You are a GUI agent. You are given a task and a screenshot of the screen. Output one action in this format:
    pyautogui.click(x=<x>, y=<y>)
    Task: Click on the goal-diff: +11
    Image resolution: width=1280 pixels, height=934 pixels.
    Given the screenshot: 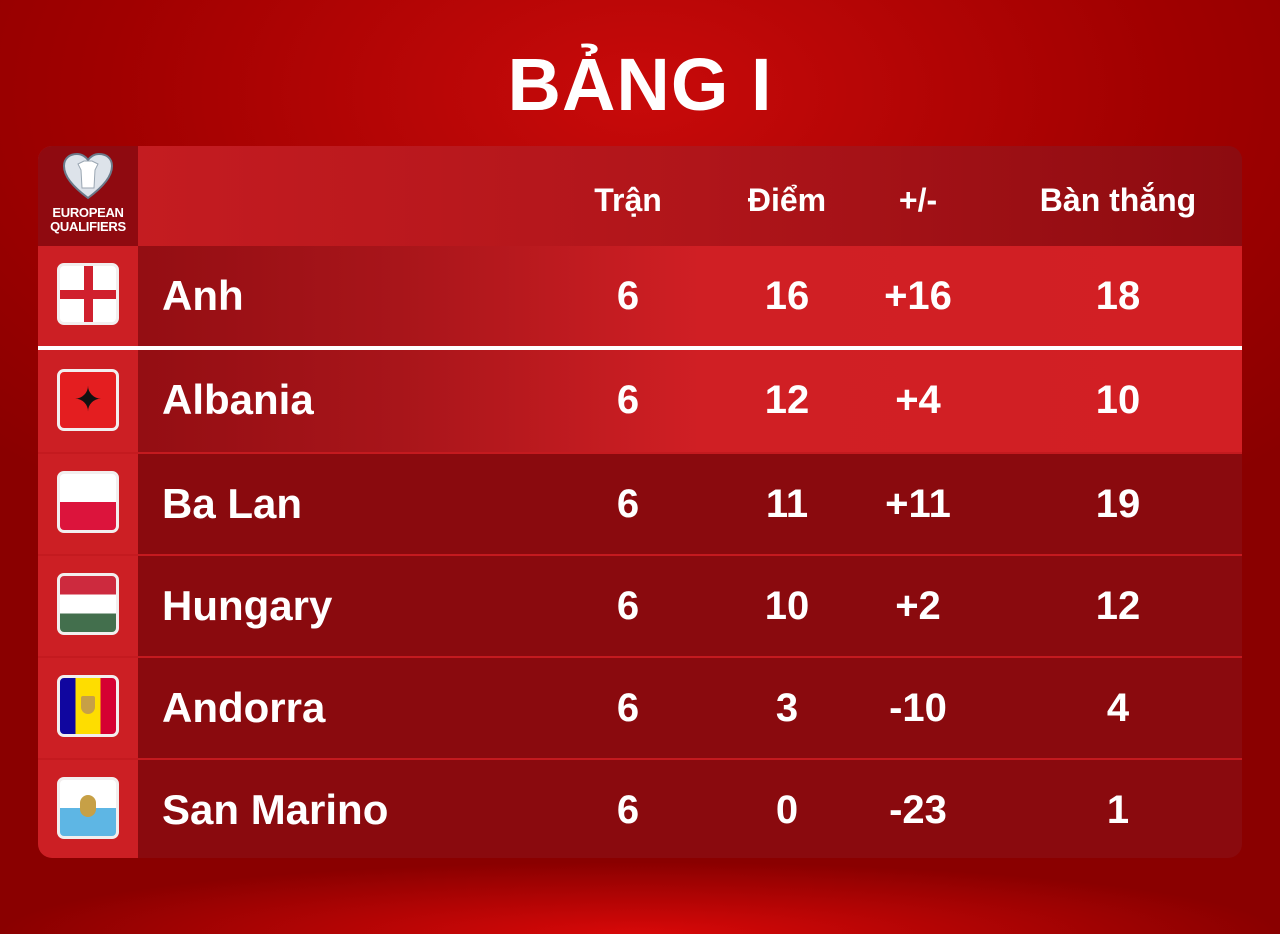 What is the action you would take?
    pyautogui.click(x=918, y=504)
    